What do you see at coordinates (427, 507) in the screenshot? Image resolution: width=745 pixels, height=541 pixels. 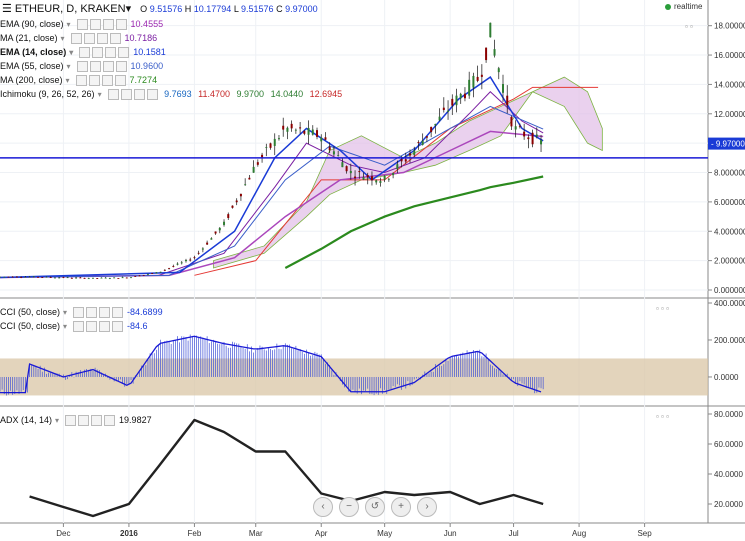 I see `scroll-right-icon: ›` at bounding box center [427, 507].